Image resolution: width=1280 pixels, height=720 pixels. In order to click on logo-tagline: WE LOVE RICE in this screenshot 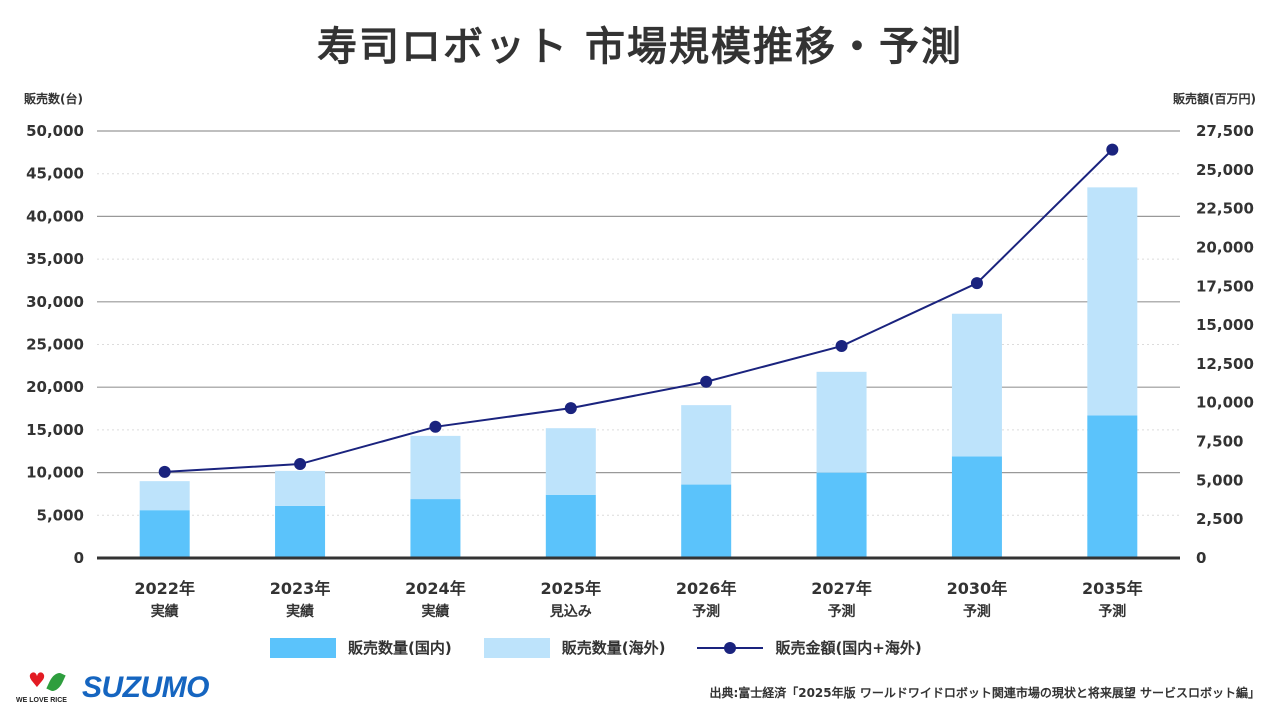, I will do `click(41, 700)`.